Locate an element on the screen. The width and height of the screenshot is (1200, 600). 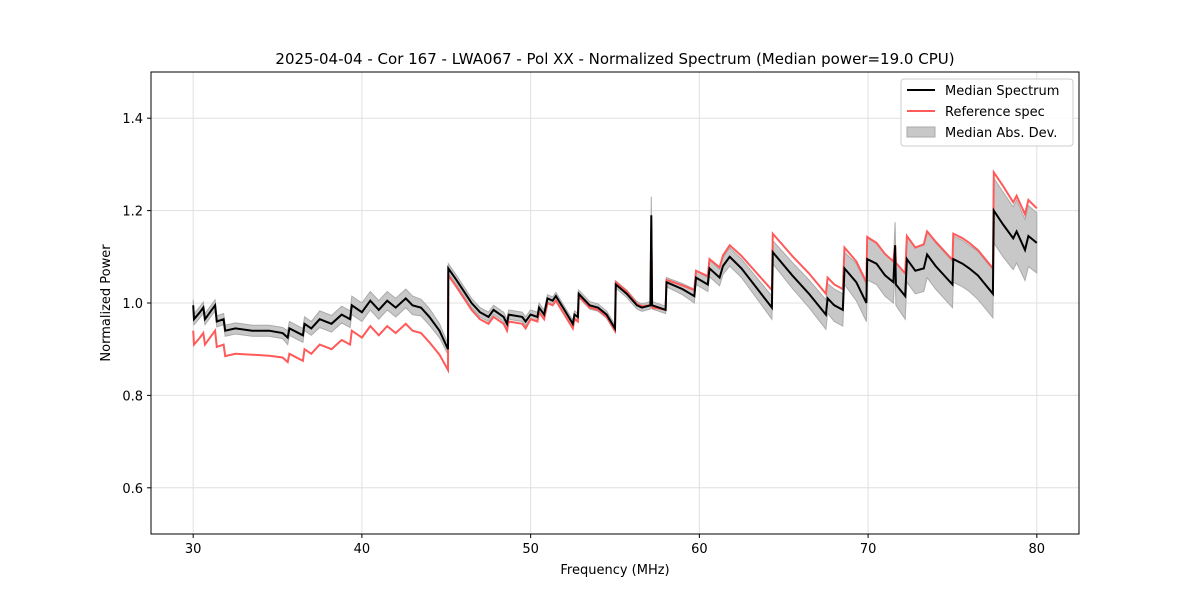
y-axis-label: Normalized Power is located at coordinates (106, 303).